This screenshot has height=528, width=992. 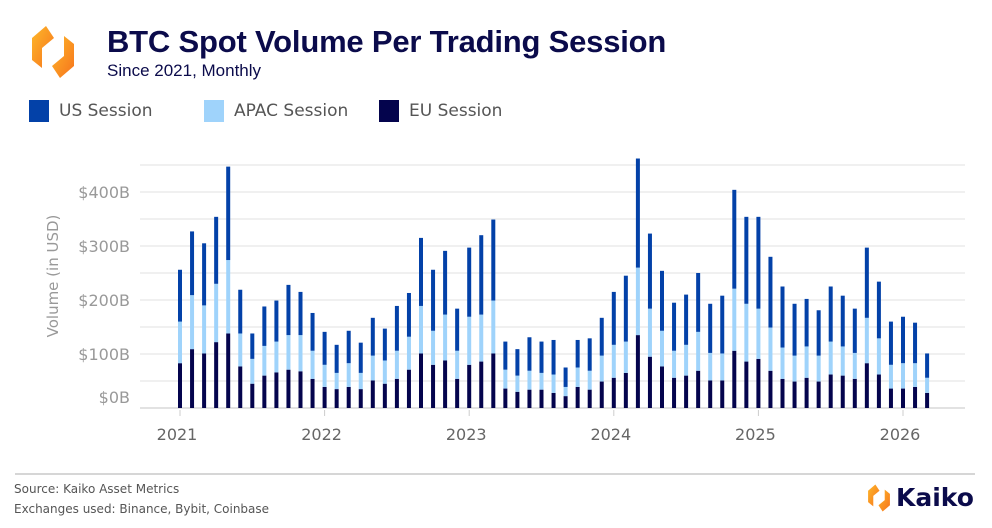 What do you see at coordinates (291, 111) in the screenshot?
I see `legend-label-apac: APAC Session` at bounding box center [291, 111].